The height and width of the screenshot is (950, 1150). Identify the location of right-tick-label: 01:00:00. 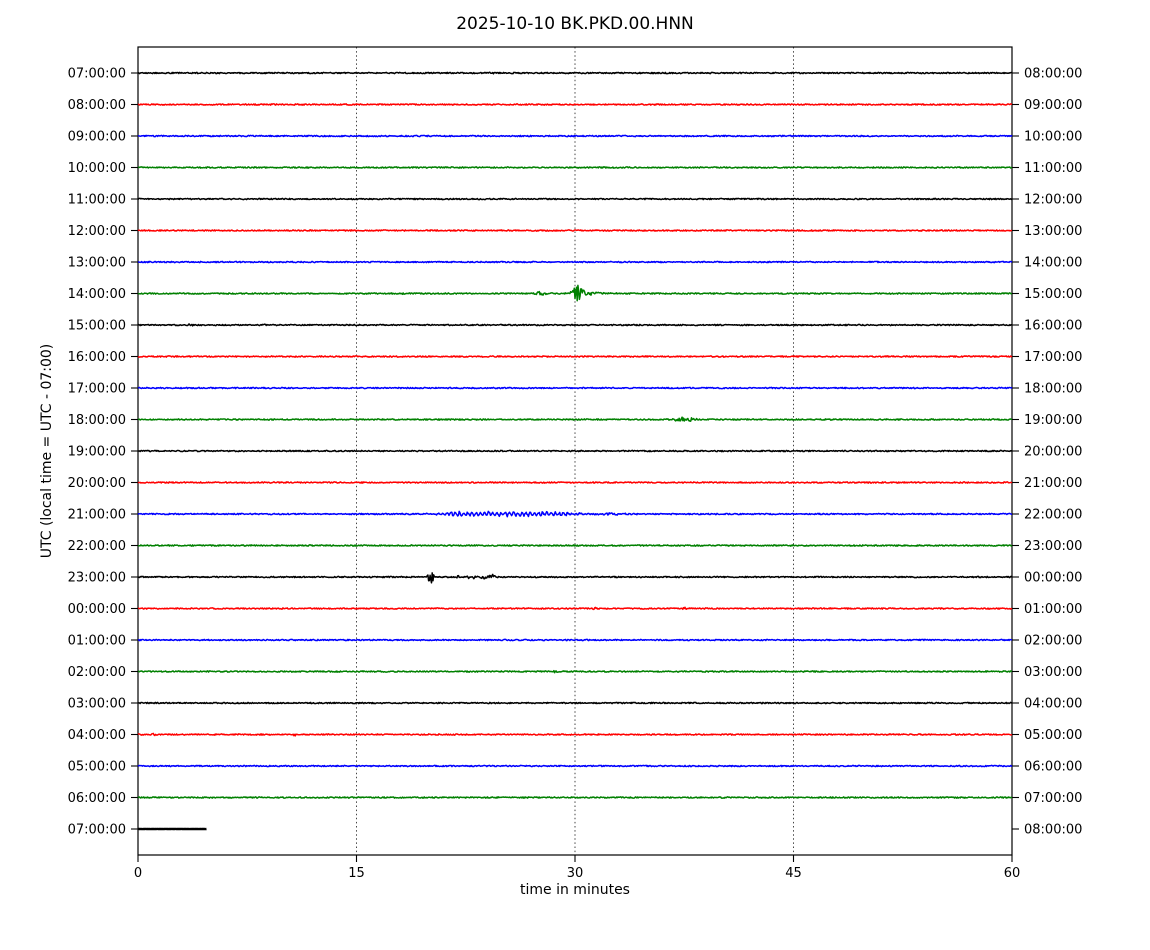
(1053, 609).